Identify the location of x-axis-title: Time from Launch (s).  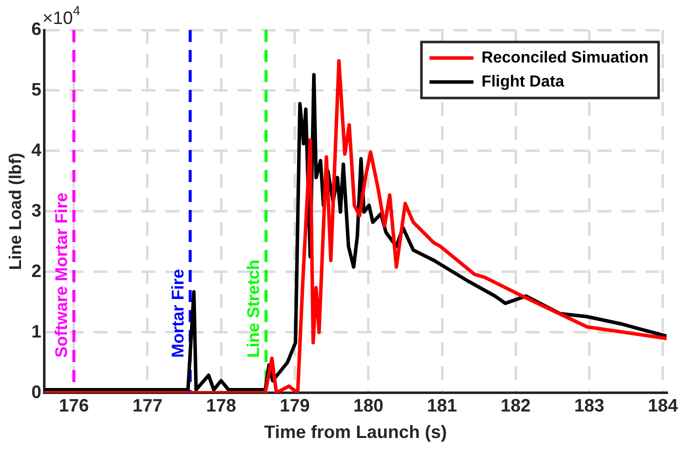
(355, 432).